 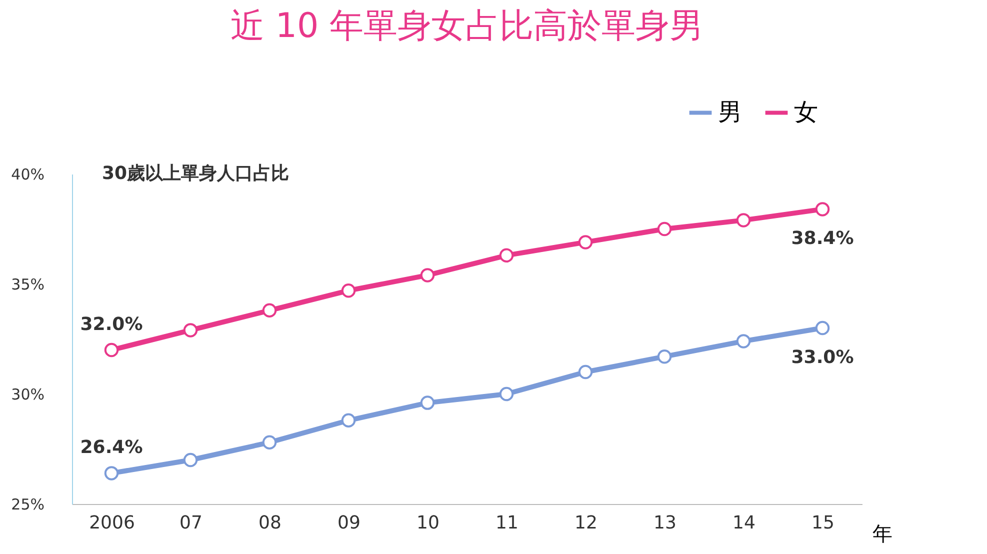 What do you see at coordinates (27, 395) in the screenshot?
I see `y-tick-label: 30%` at bounding box center [27, 395].